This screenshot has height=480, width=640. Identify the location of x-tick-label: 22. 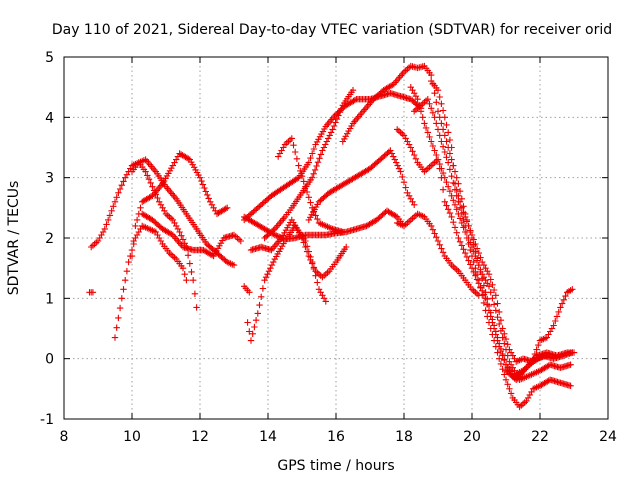
(540, 437).